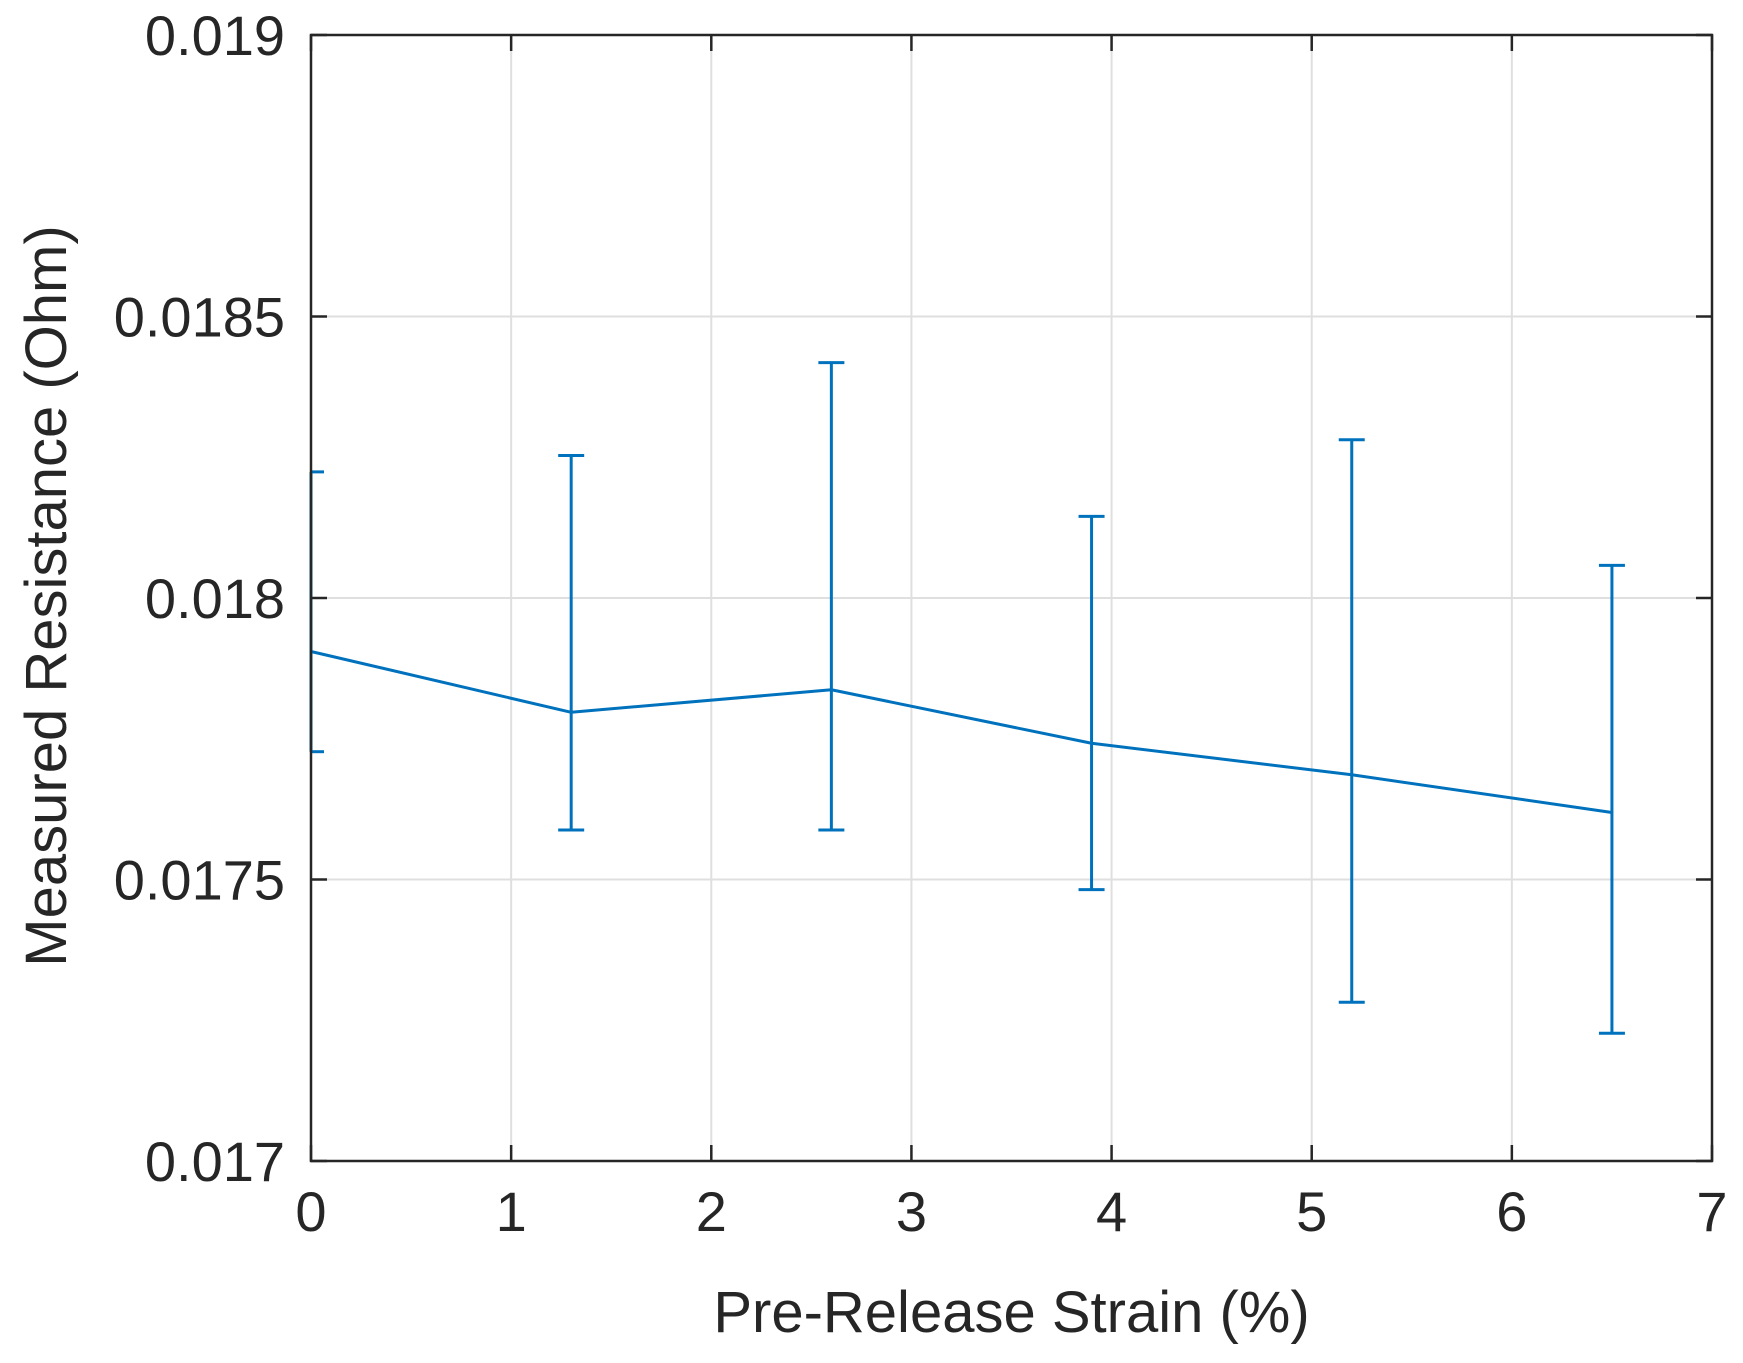 The width and height of the screenshot is (1743, 1363). Describe the element at coordinates (511, 1211) in the screenshot. I see `x-tick-label-1: 1` at that location.